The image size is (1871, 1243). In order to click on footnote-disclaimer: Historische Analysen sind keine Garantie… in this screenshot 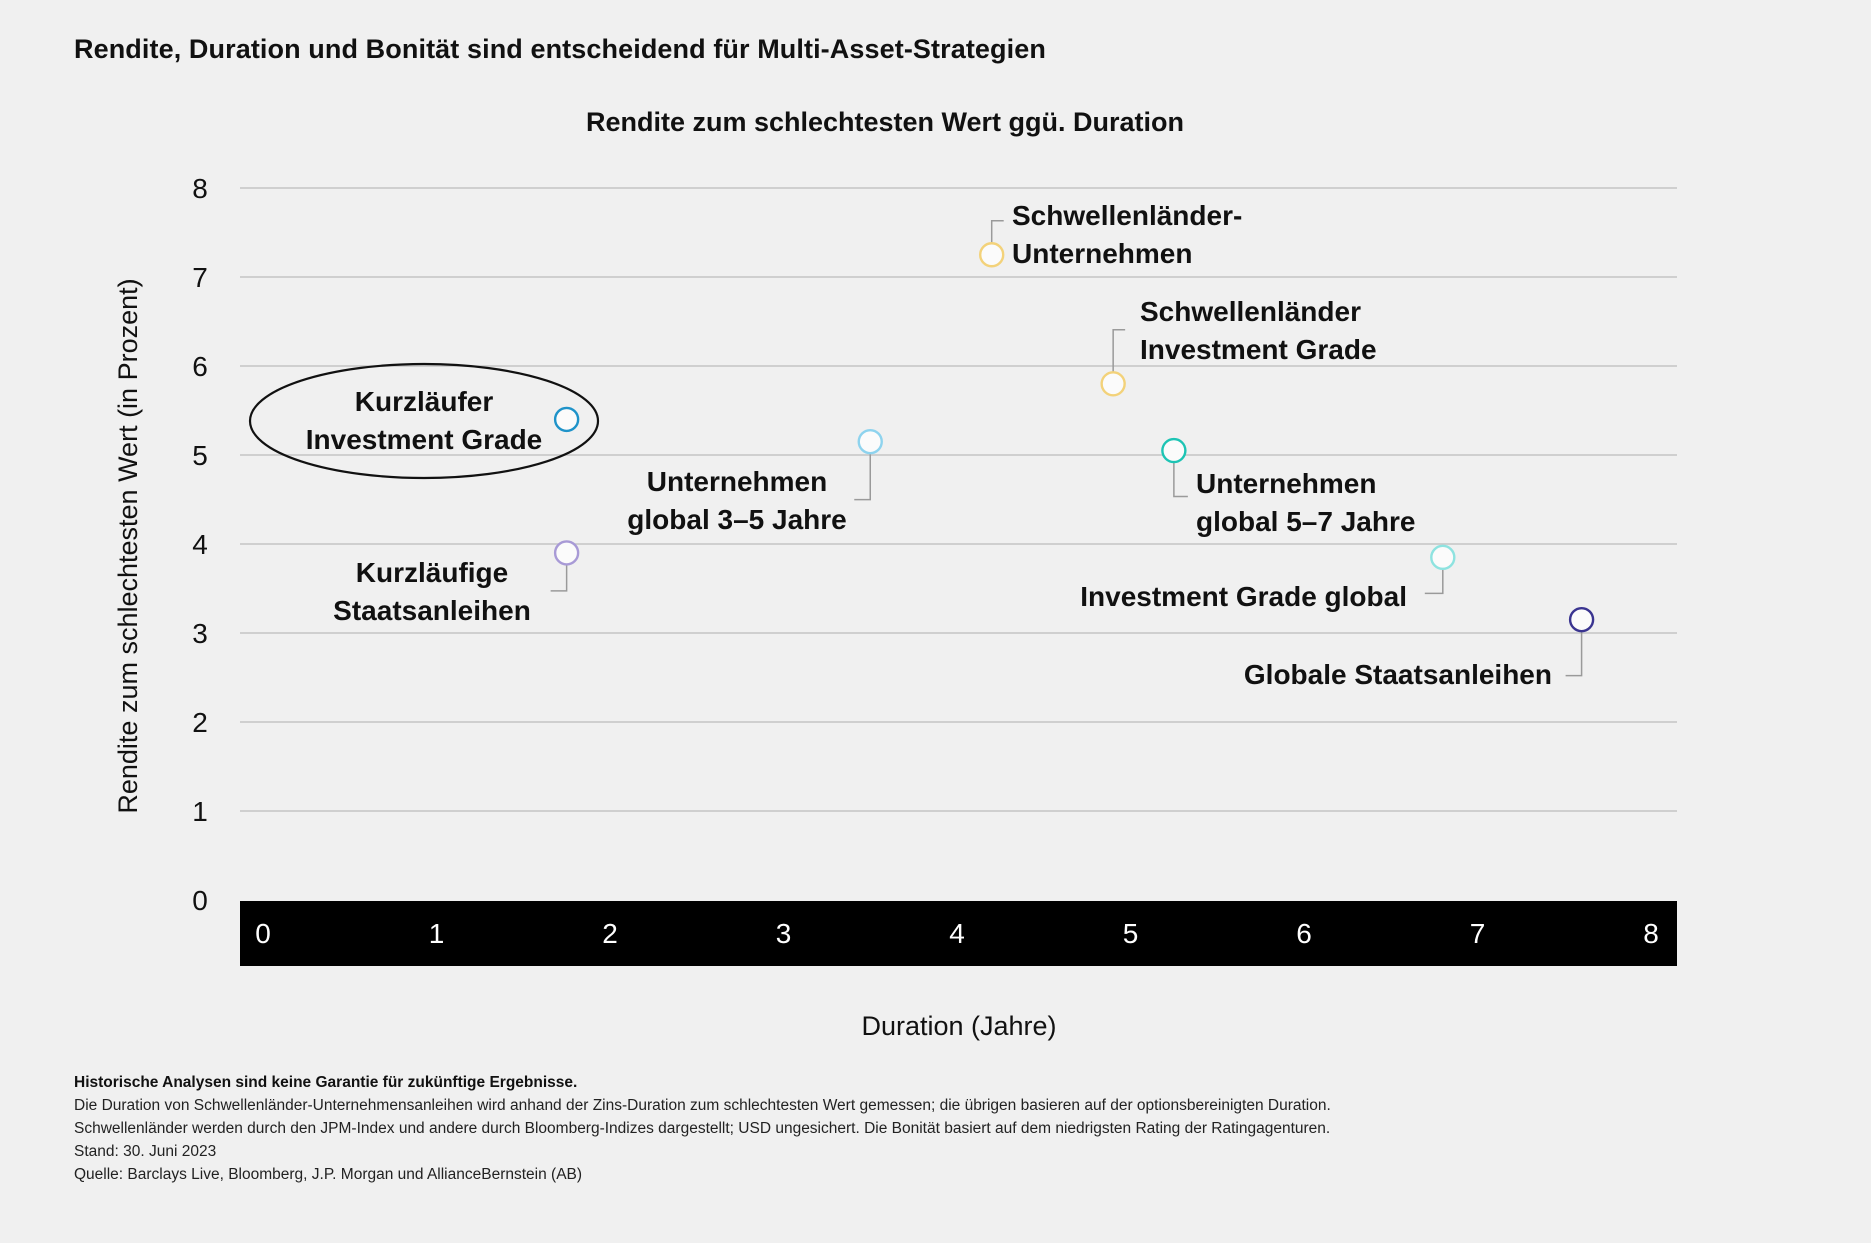, I will do `click(326, 1082)`.